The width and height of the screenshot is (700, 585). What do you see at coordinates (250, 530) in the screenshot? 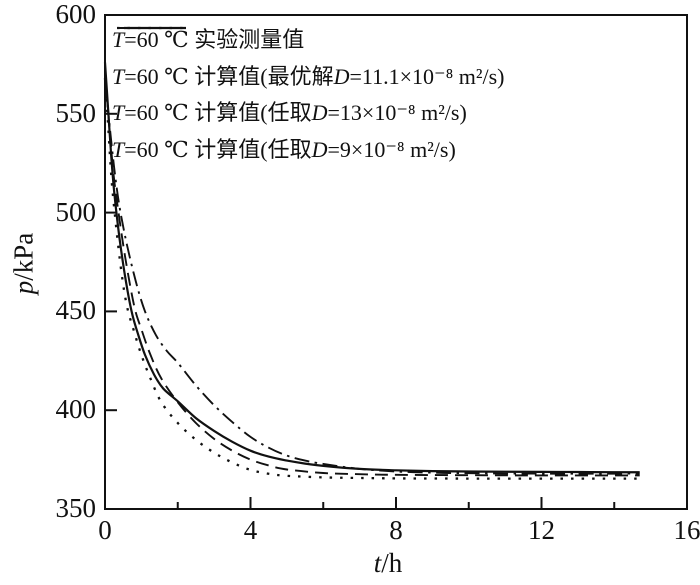
I see `x-tick-label: 4` at bounding box center [250, 530].